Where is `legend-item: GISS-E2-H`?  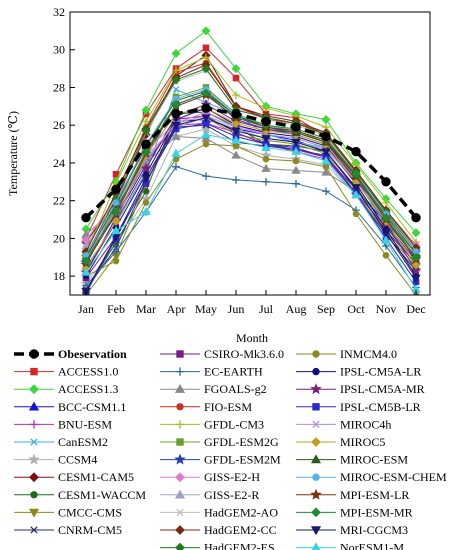
legend-item: GISS-E2-H is located at coordinates (210, 477).